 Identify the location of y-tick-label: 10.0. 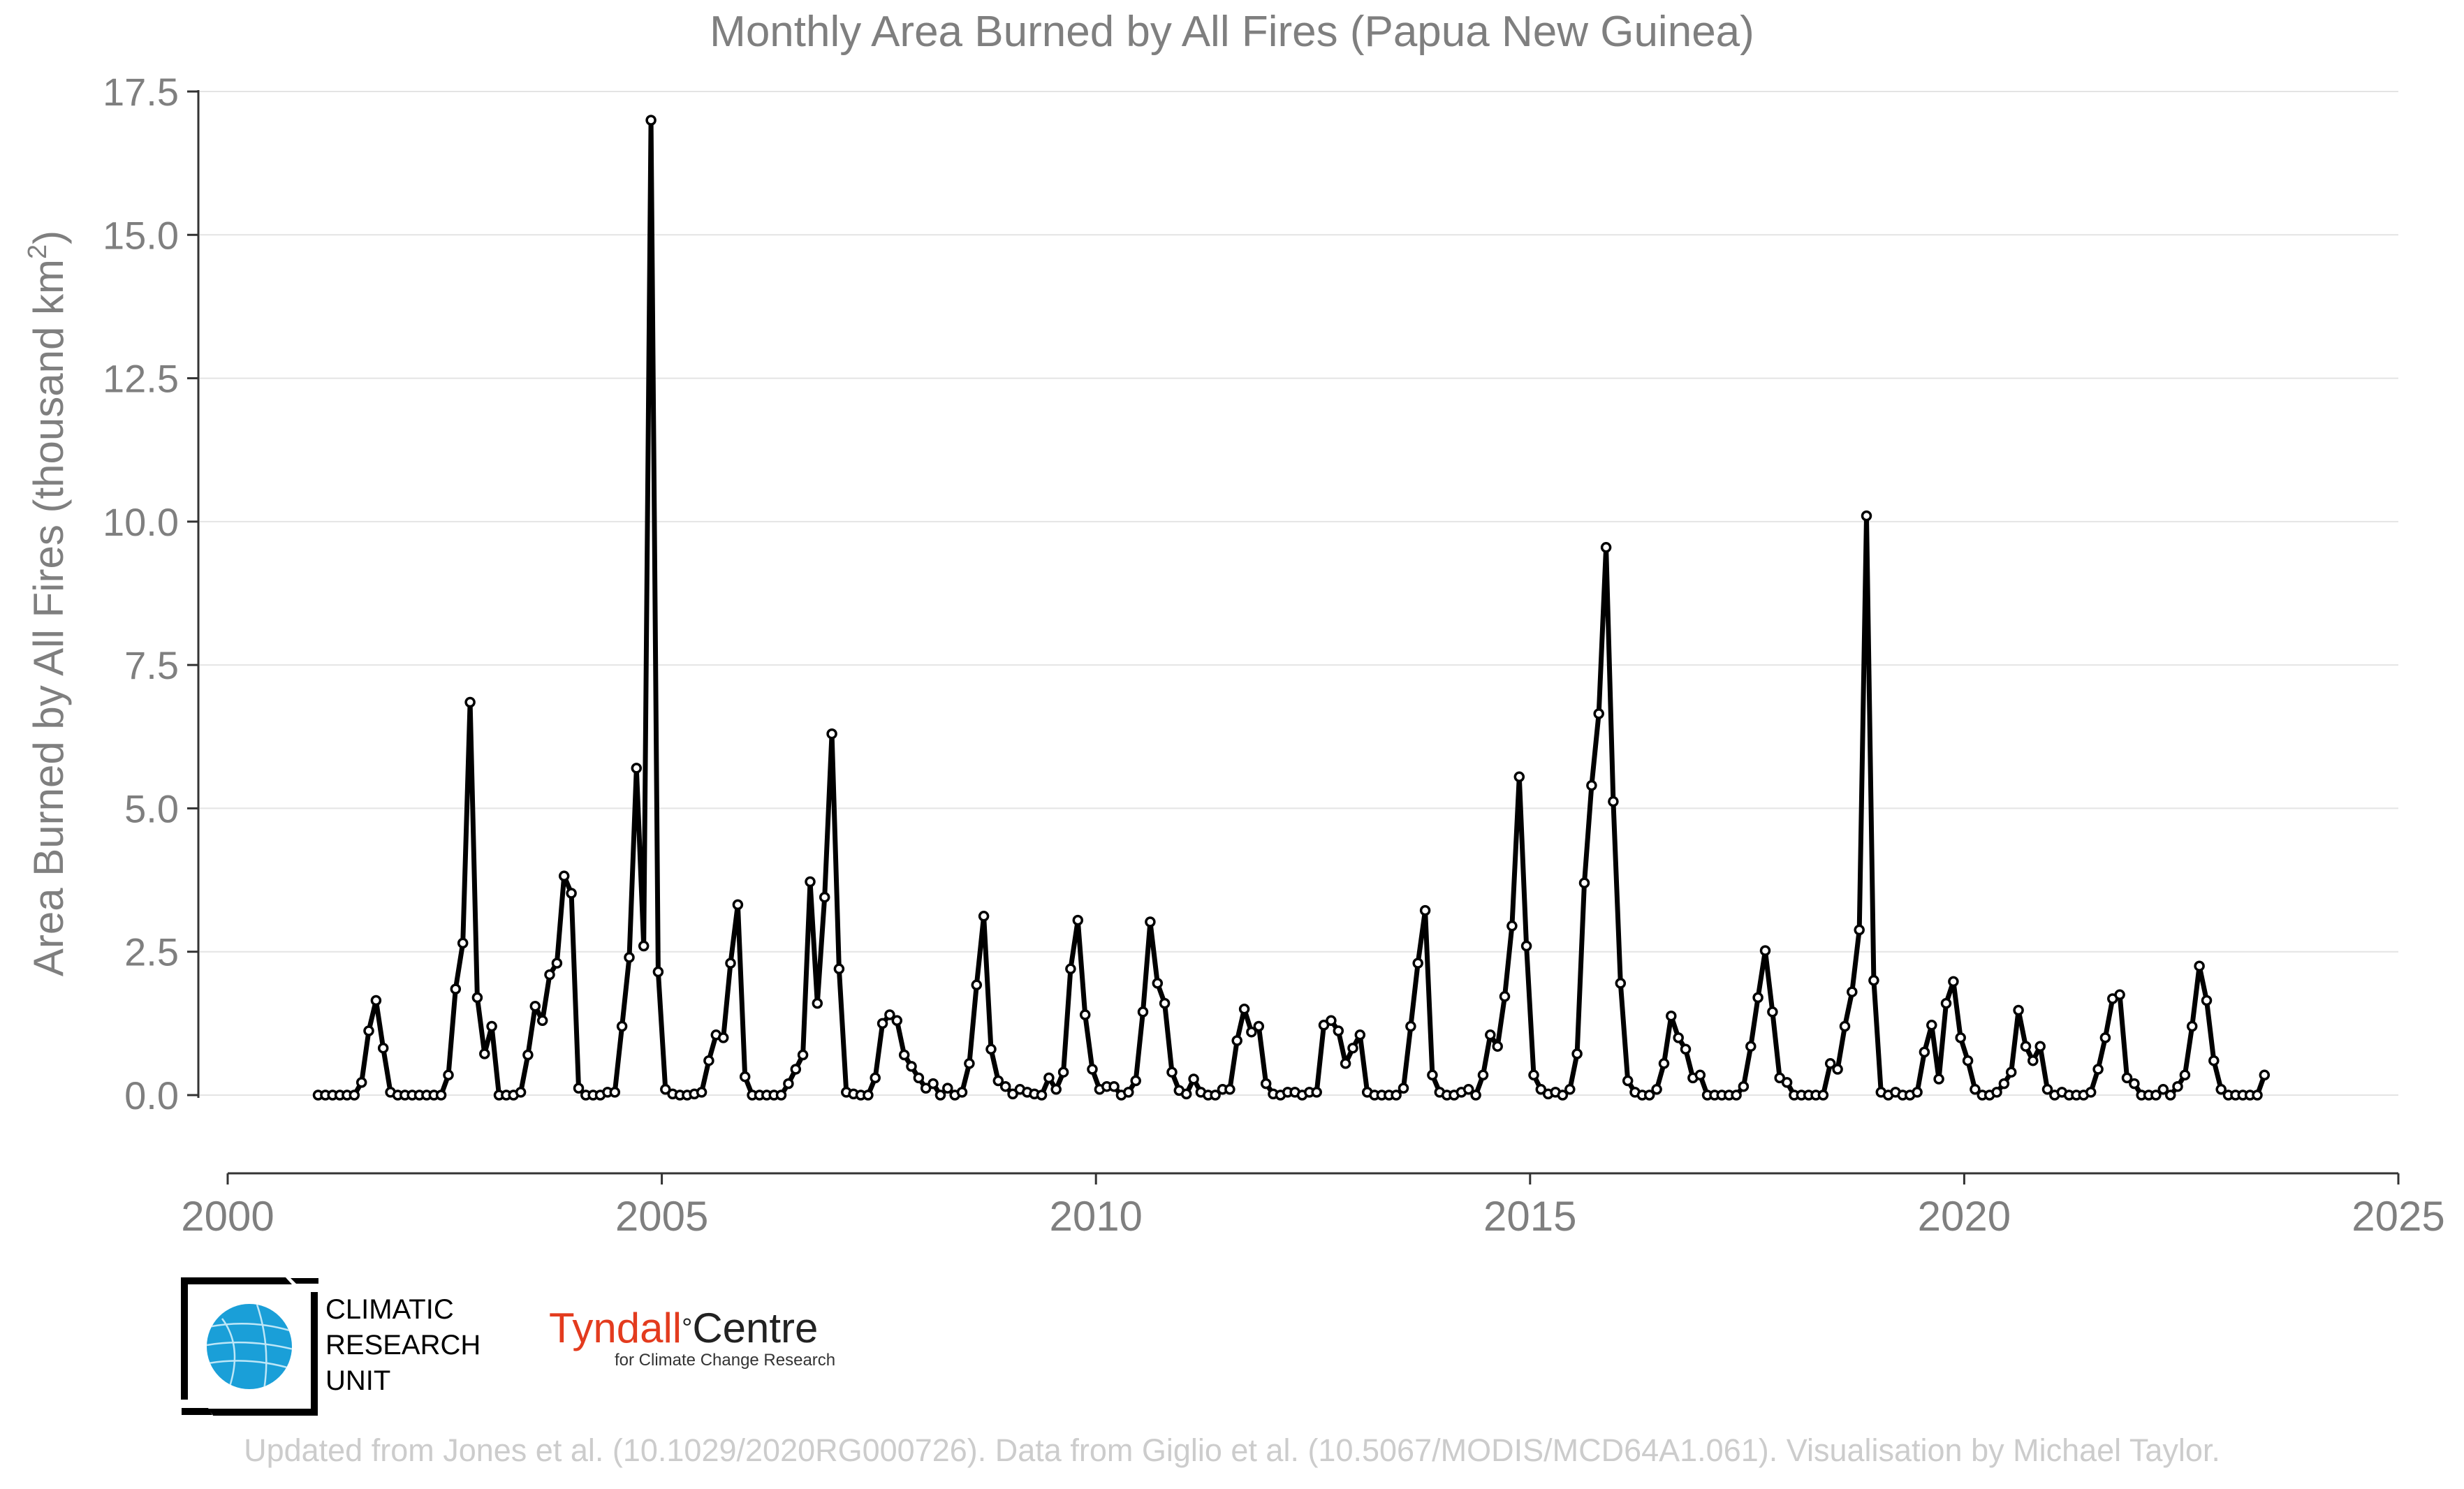
(141, 522).